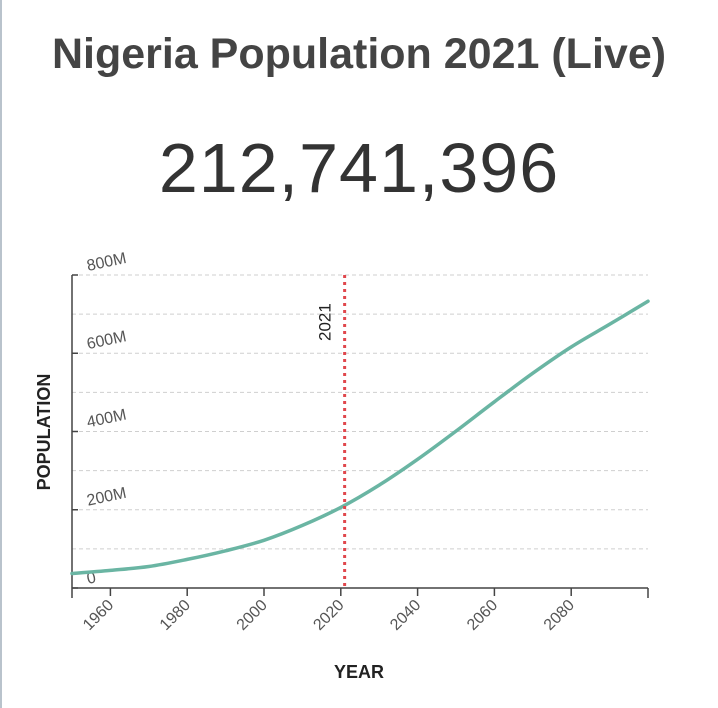  What do you see at coordinates (331, 431) in the screenshot?
I see `annotation-layer: 2021` at bounding box center [331, 431].